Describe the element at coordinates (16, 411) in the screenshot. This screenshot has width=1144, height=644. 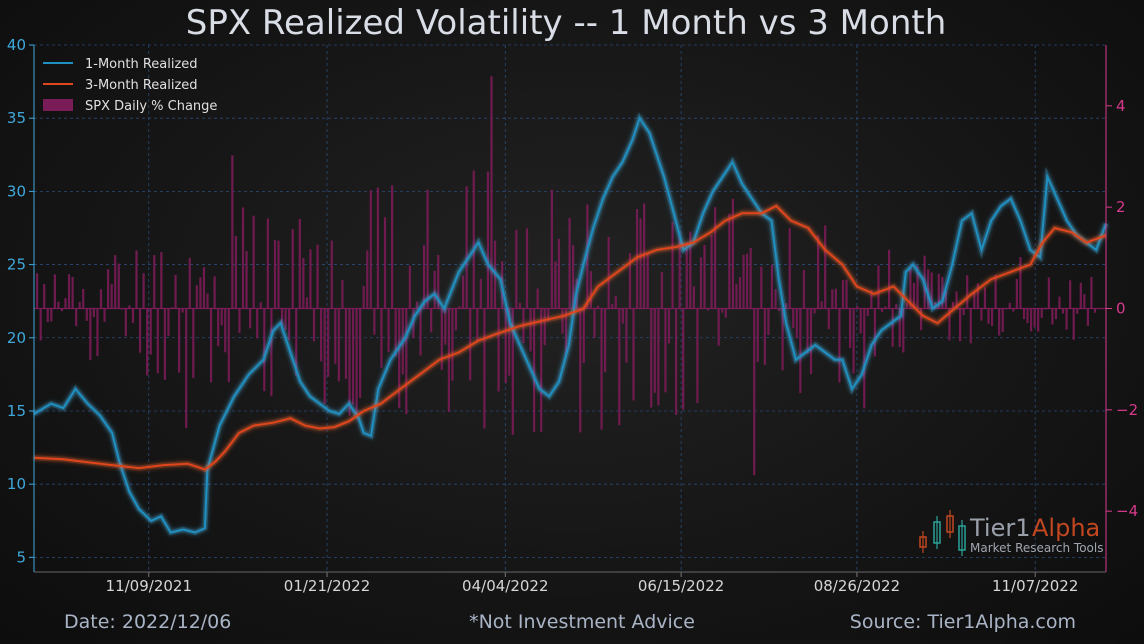
I see `y-left-tick-label: 15` at that location.